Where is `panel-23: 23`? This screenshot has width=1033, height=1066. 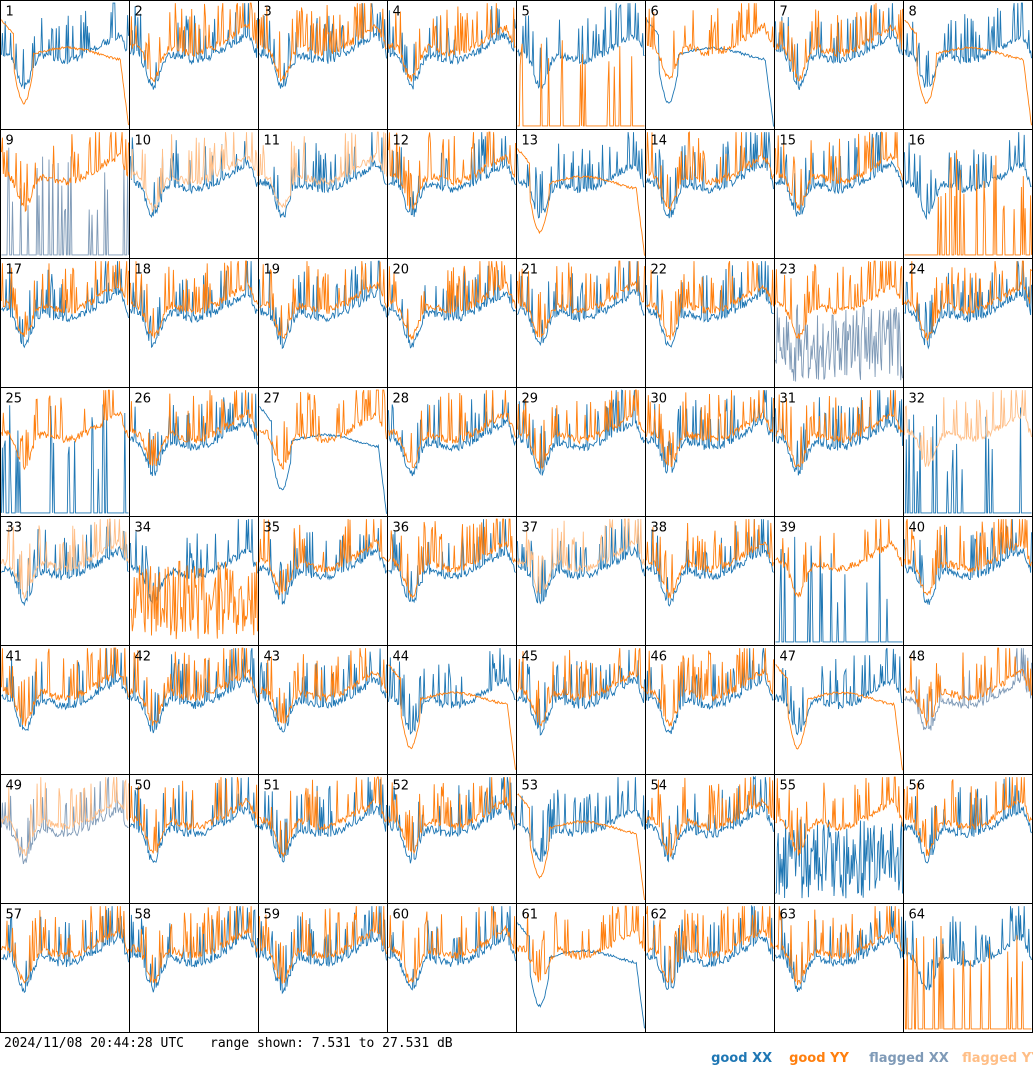 panel-23: 23 is located at coordinates (839, 323).